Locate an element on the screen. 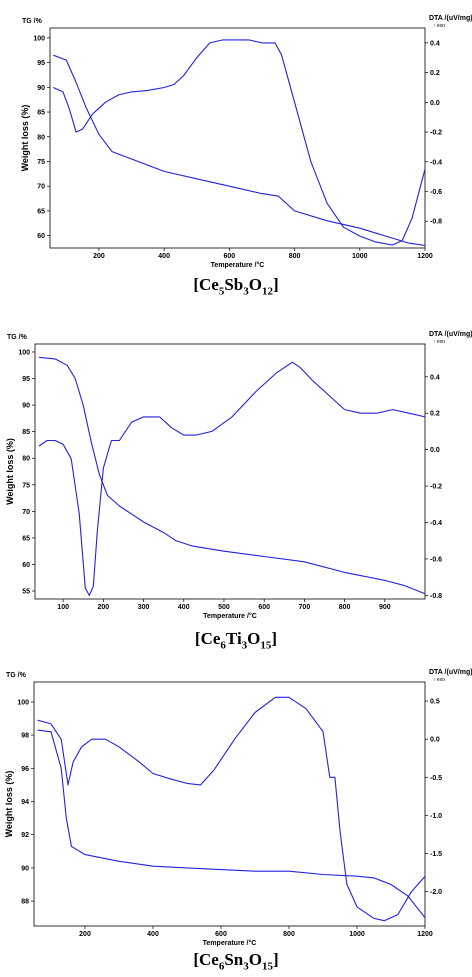 The height and width of the screenshot is (977, 472). caption-subscript: 5 is located at coordinates (221, 291).